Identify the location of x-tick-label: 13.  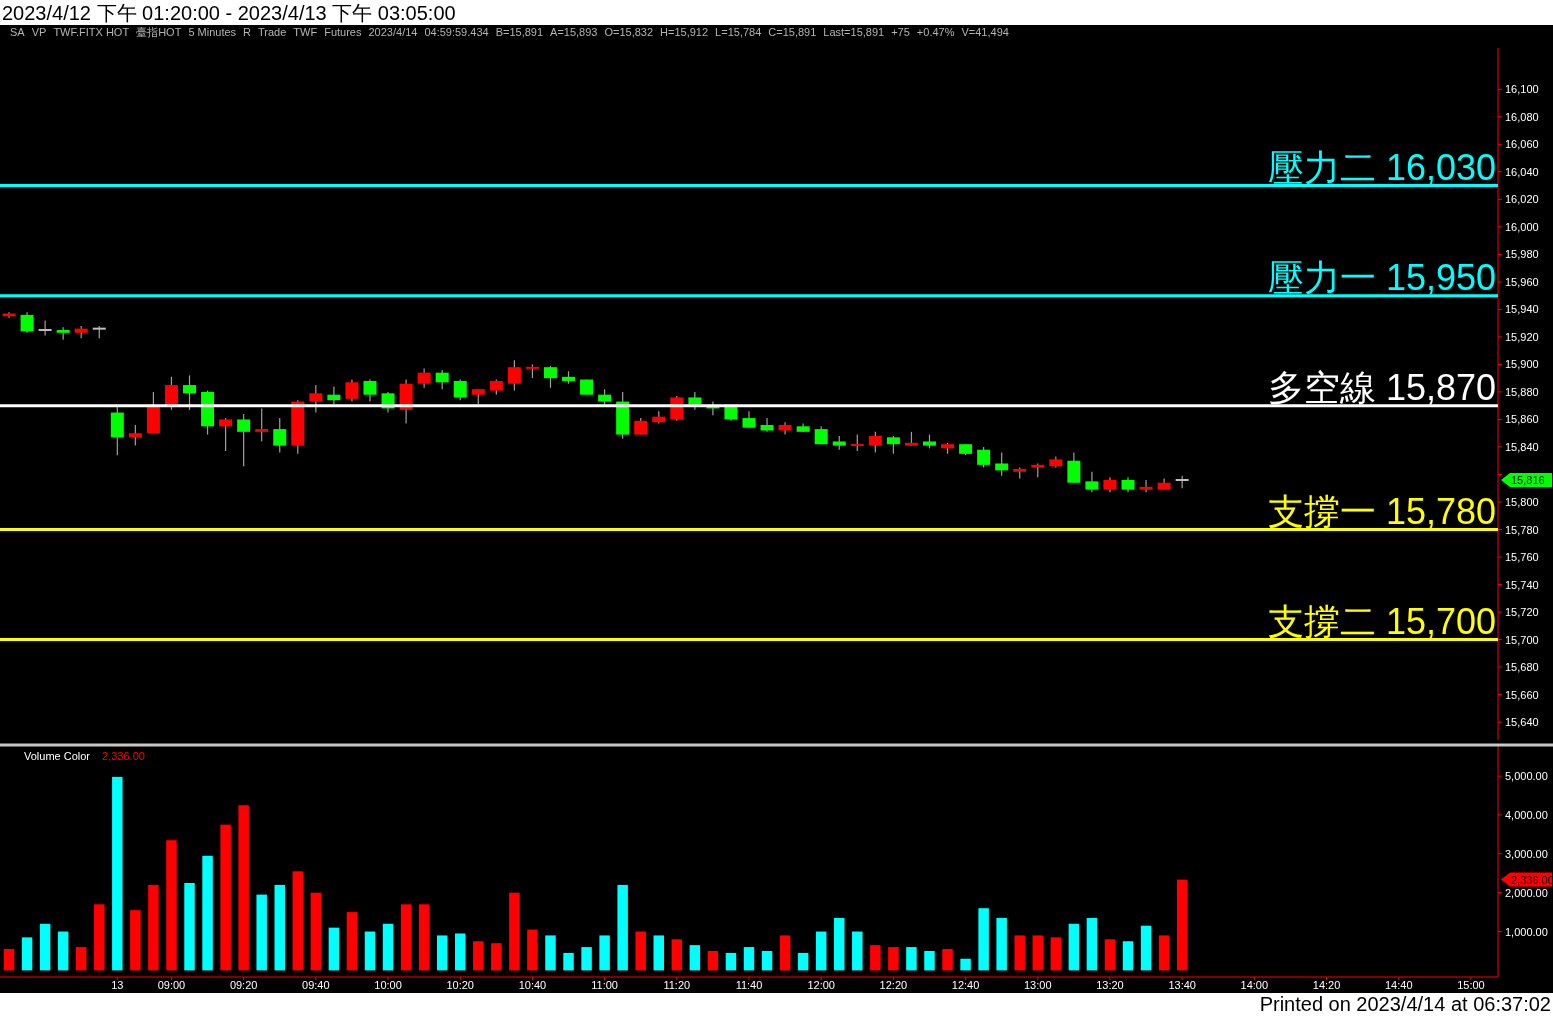
(117, 985).